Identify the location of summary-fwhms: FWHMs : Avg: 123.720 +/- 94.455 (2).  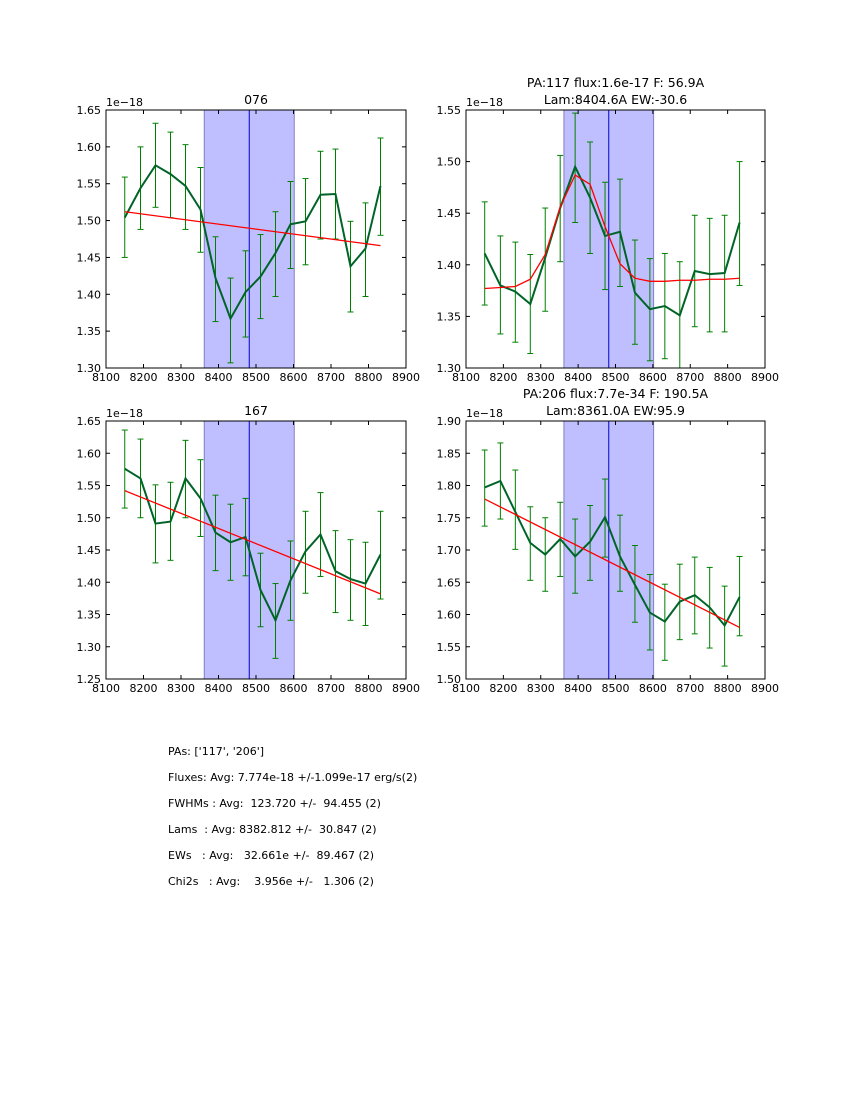
(274, 803).